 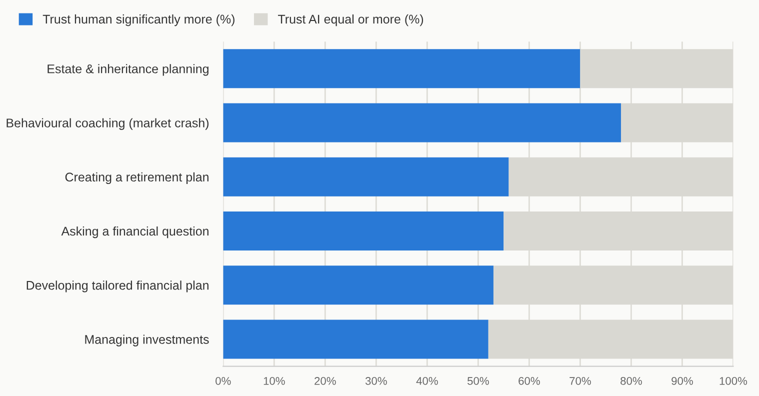 What do you see at coordinates (376, 381) in the screenshot?
I see `x-tick-label: 30%` at bounding box center [376, 381].